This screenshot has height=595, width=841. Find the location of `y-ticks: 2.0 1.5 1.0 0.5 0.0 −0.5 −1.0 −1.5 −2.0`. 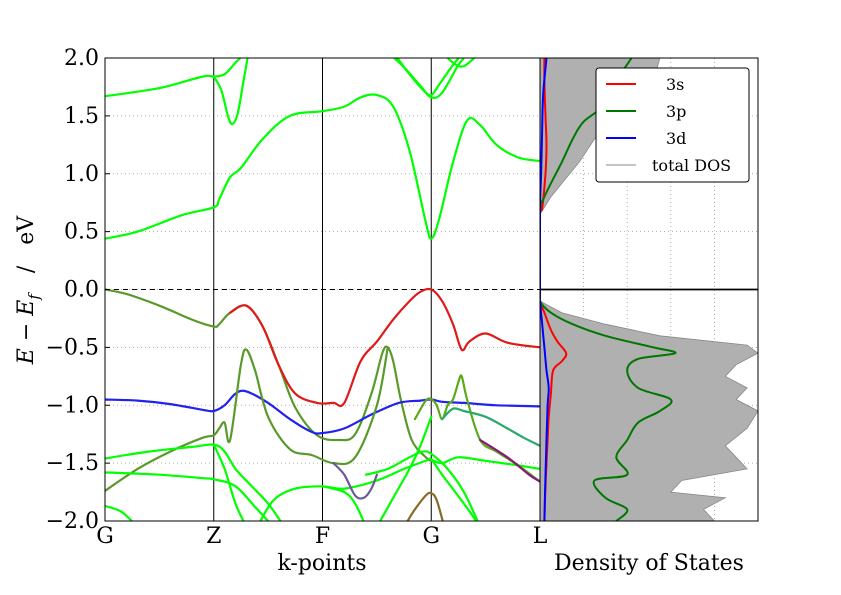

y-ticks: 2.0 1.5 1.0 0.5 0.0 −0.5 −1.0 −1.5 −2.0 is located at coordinates (78, 290).